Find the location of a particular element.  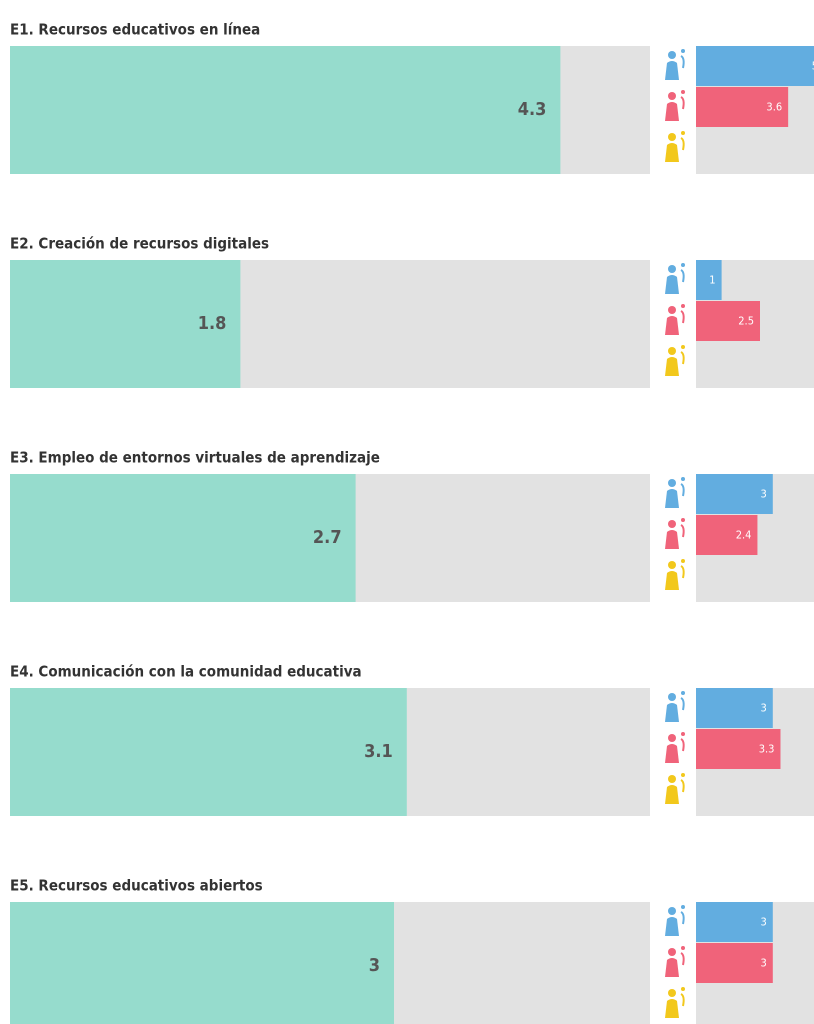

mini-bar-label: 2.4 is located at coordinates (744, 535).